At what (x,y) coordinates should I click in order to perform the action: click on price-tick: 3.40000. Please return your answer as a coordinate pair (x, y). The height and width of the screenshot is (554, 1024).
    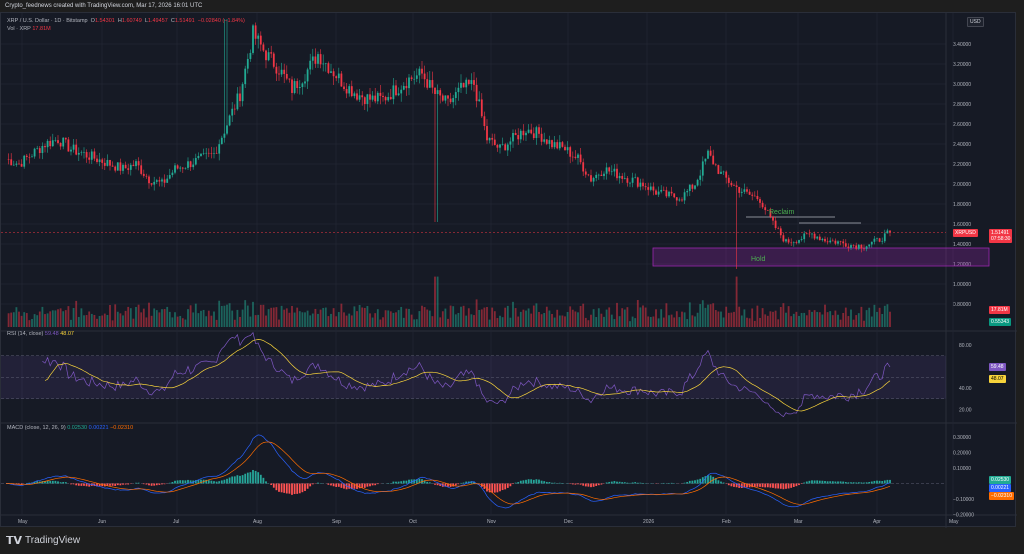
    Looking at the image, I should click on (962, 45).